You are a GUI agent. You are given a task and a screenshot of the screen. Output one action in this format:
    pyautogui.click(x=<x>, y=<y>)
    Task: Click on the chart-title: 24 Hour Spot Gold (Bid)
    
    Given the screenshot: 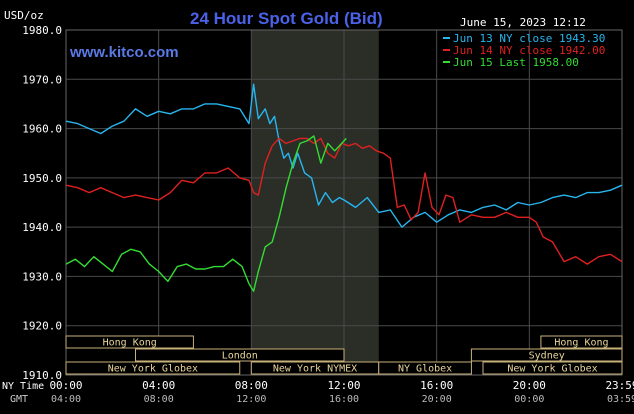 What is the action you would take?
    pyautogui.click(x=286, y=18)
    